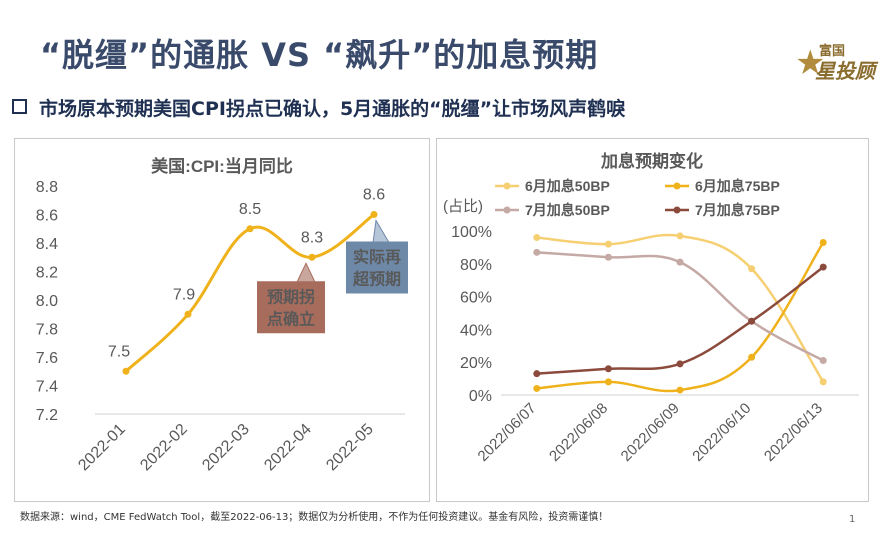 The image size is (883, 540). Describe the element at coordinates (47, 187) in the screenshot. I see `y-tick-label: 8.8` at that location.